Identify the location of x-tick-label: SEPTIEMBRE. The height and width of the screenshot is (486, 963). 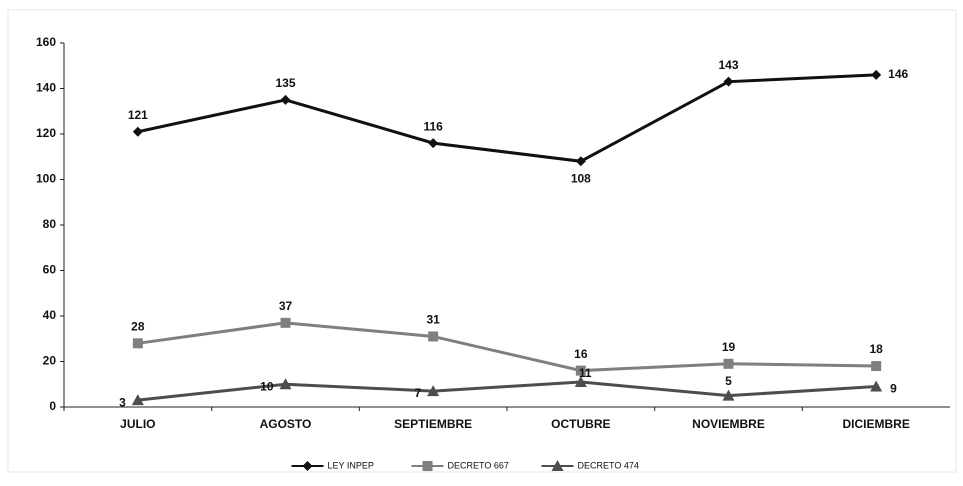
(433, 424).